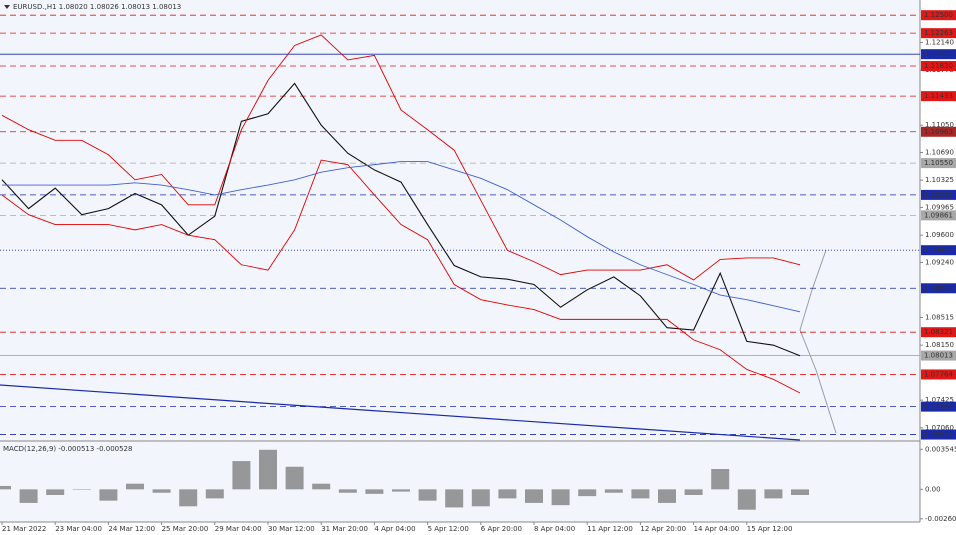 The height and width of the screenshot is (535, 956). Describe the element at coordinates (7, 7) in the screenshot. I see `menu-triangle` at that location.